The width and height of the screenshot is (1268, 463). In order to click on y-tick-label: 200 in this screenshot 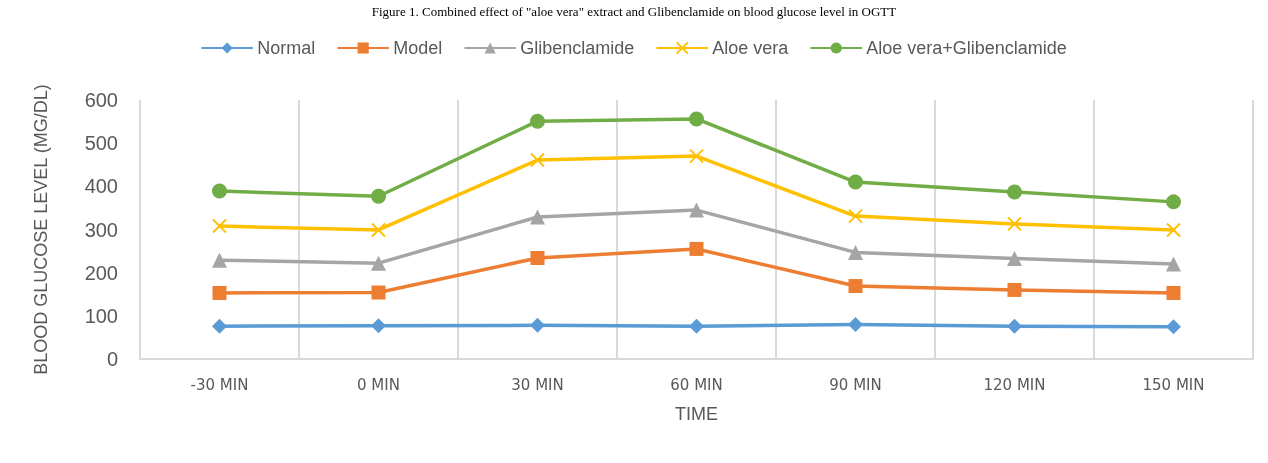, I will do `click(101, 272)`.